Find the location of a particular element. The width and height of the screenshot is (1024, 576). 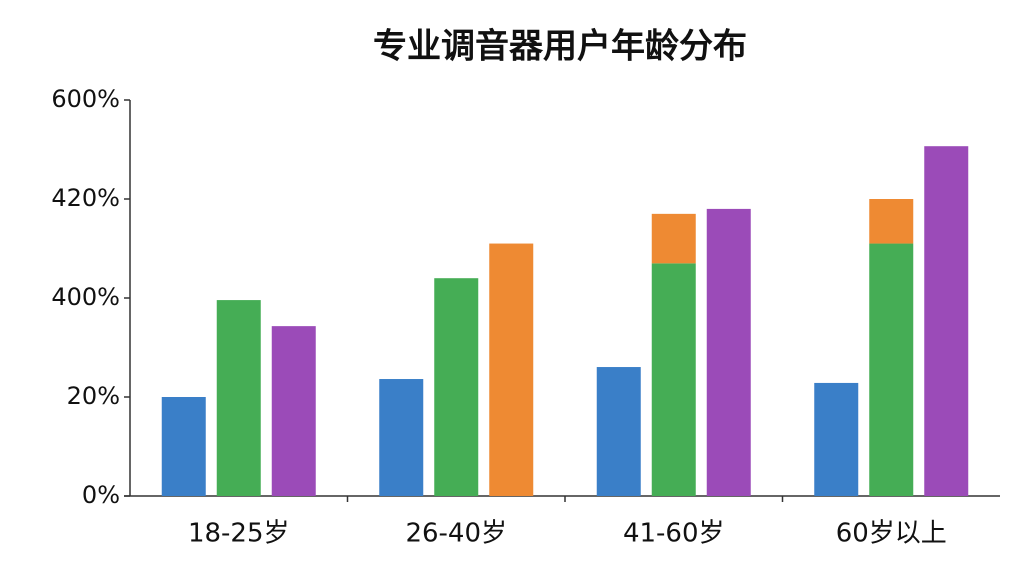

y-tick-label: 400% is located at coordinates (85, 297).